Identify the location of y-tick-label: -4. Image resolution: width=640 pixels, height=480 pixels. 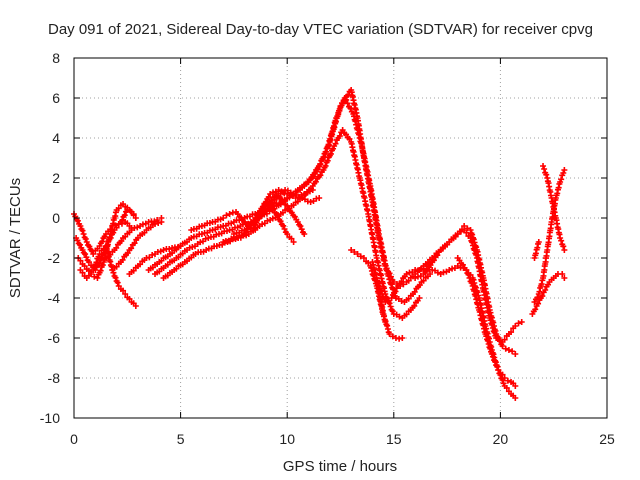
(54, 298).